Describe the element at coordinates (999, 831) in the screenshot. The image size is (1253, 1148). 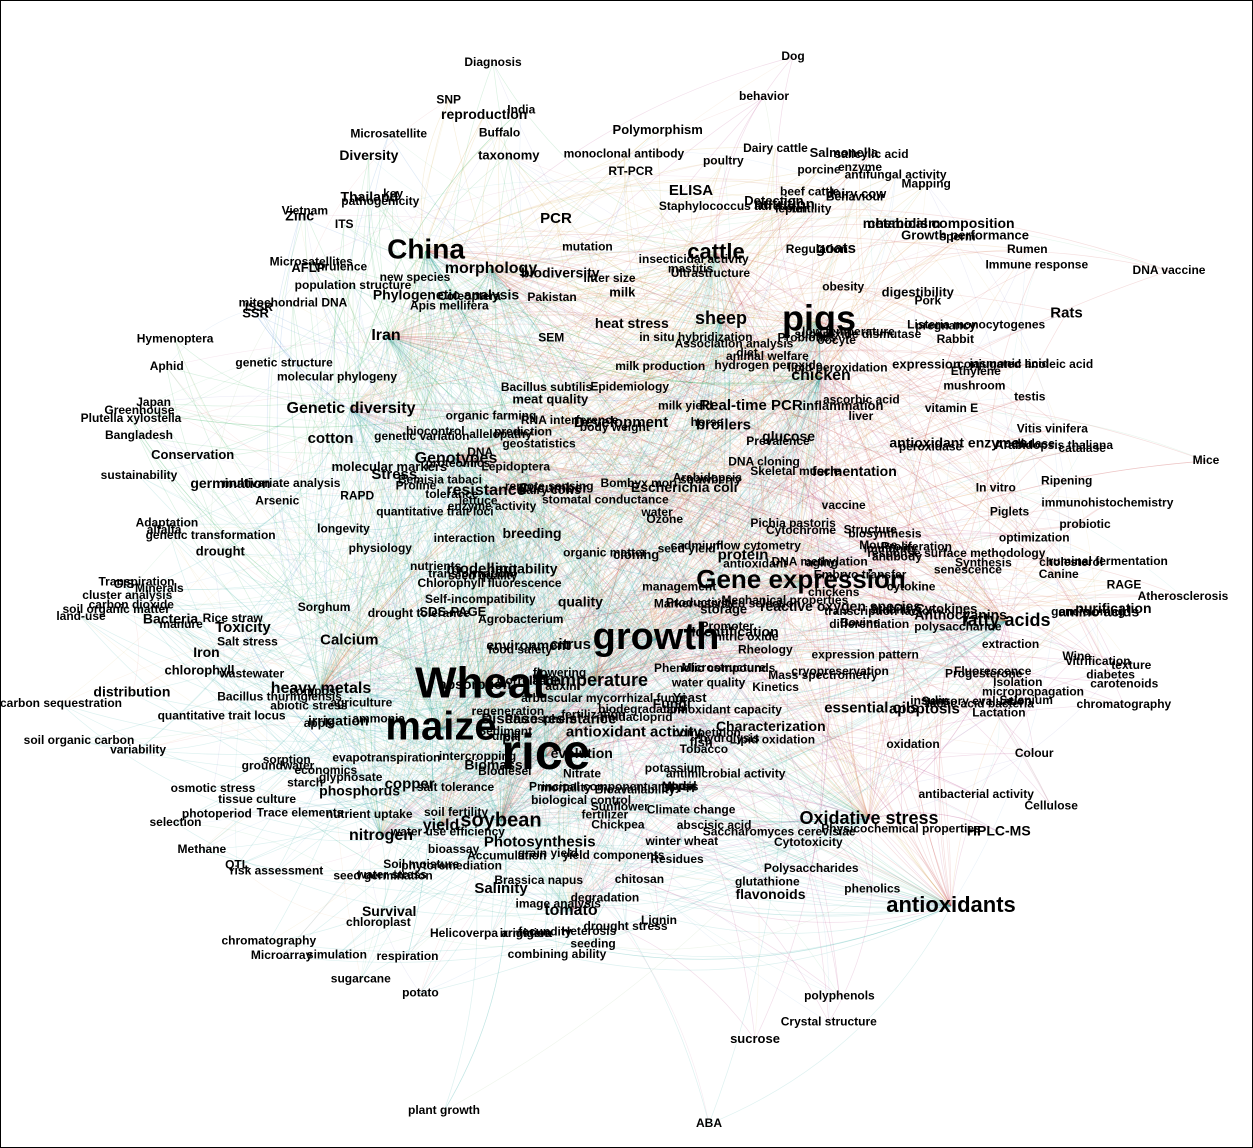
I see `keyword-label: HPLC-MS` at that location.